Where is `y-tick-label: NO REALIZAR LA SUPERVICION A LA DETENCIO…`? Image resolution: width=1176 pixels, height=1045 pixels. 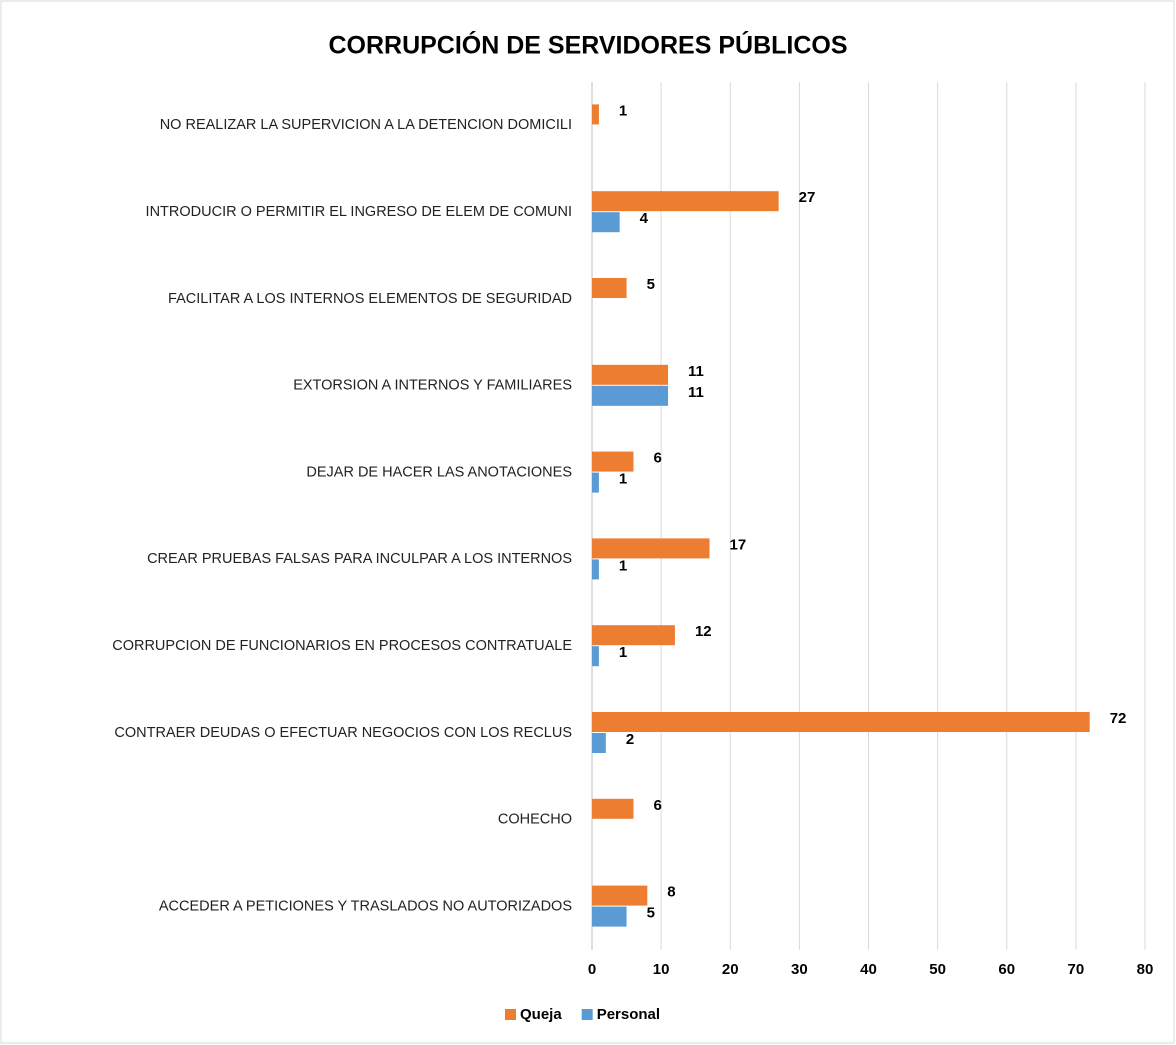 y-tick-label: NO REALIZAR LA SUPERVICION A LA DETENCIO… is located at coordinates (366, 125).